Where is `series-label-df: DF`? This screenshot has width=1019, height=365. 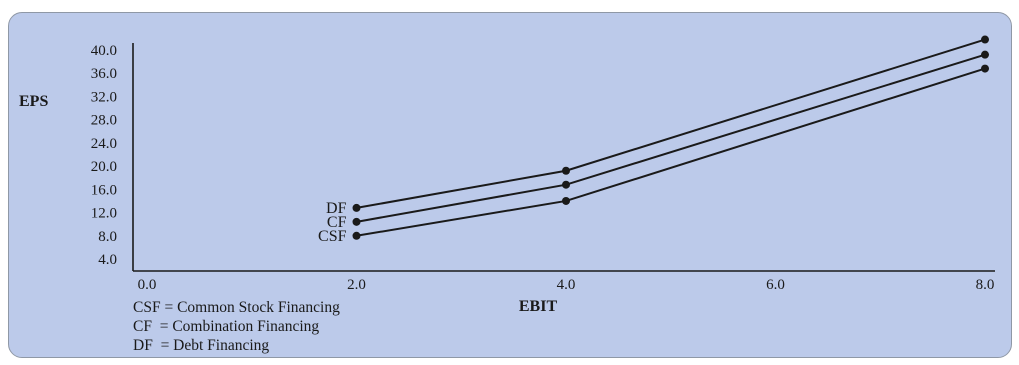 series-label-df: DF is located at coordinates (336, 208).